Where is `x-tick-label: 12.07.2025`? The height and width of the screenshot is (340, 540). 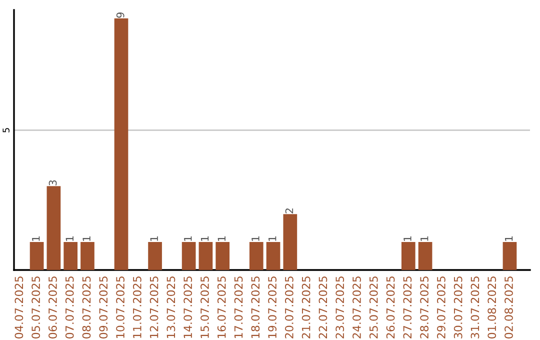
x-tick-label: 12.07.2025 is located at coordinates (154, 307).